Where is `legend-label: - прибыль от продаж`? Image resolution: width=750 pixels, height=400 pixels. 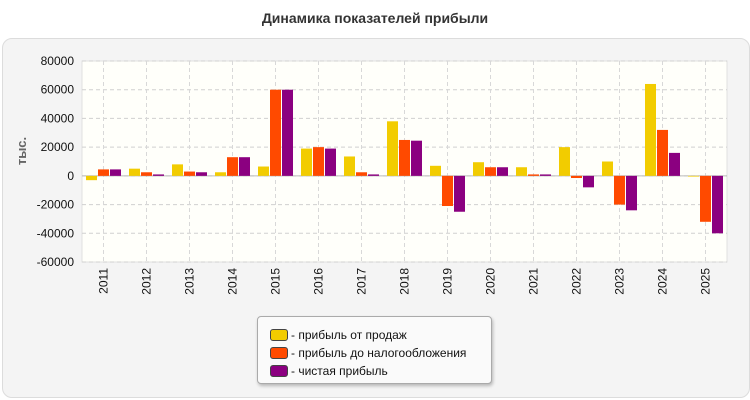 legend-label: - прибыль от продаж is located at coordinates (349, 335).